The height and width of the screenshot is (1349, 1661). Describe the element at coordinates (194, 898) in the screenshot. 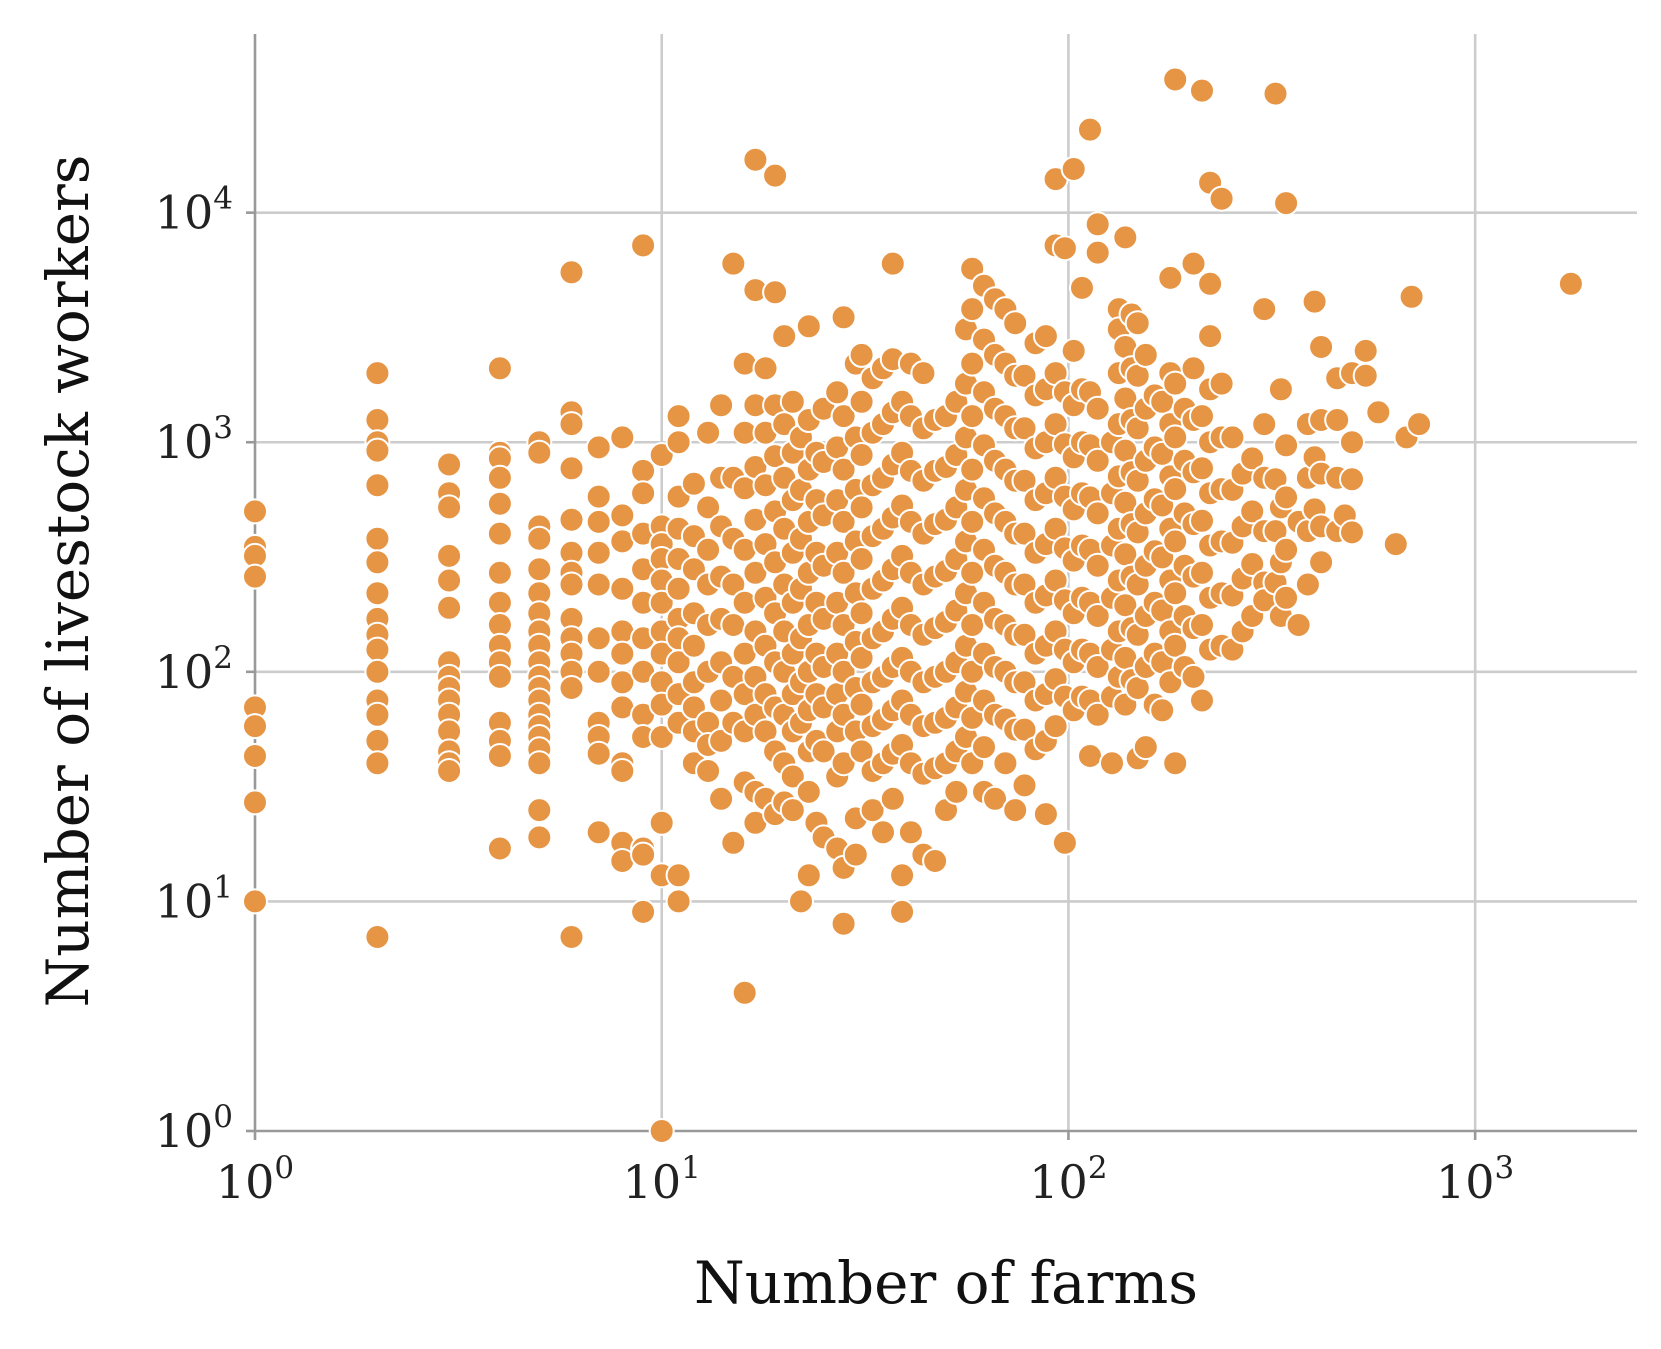

I see `y-tick-label-1: 101` at that location.